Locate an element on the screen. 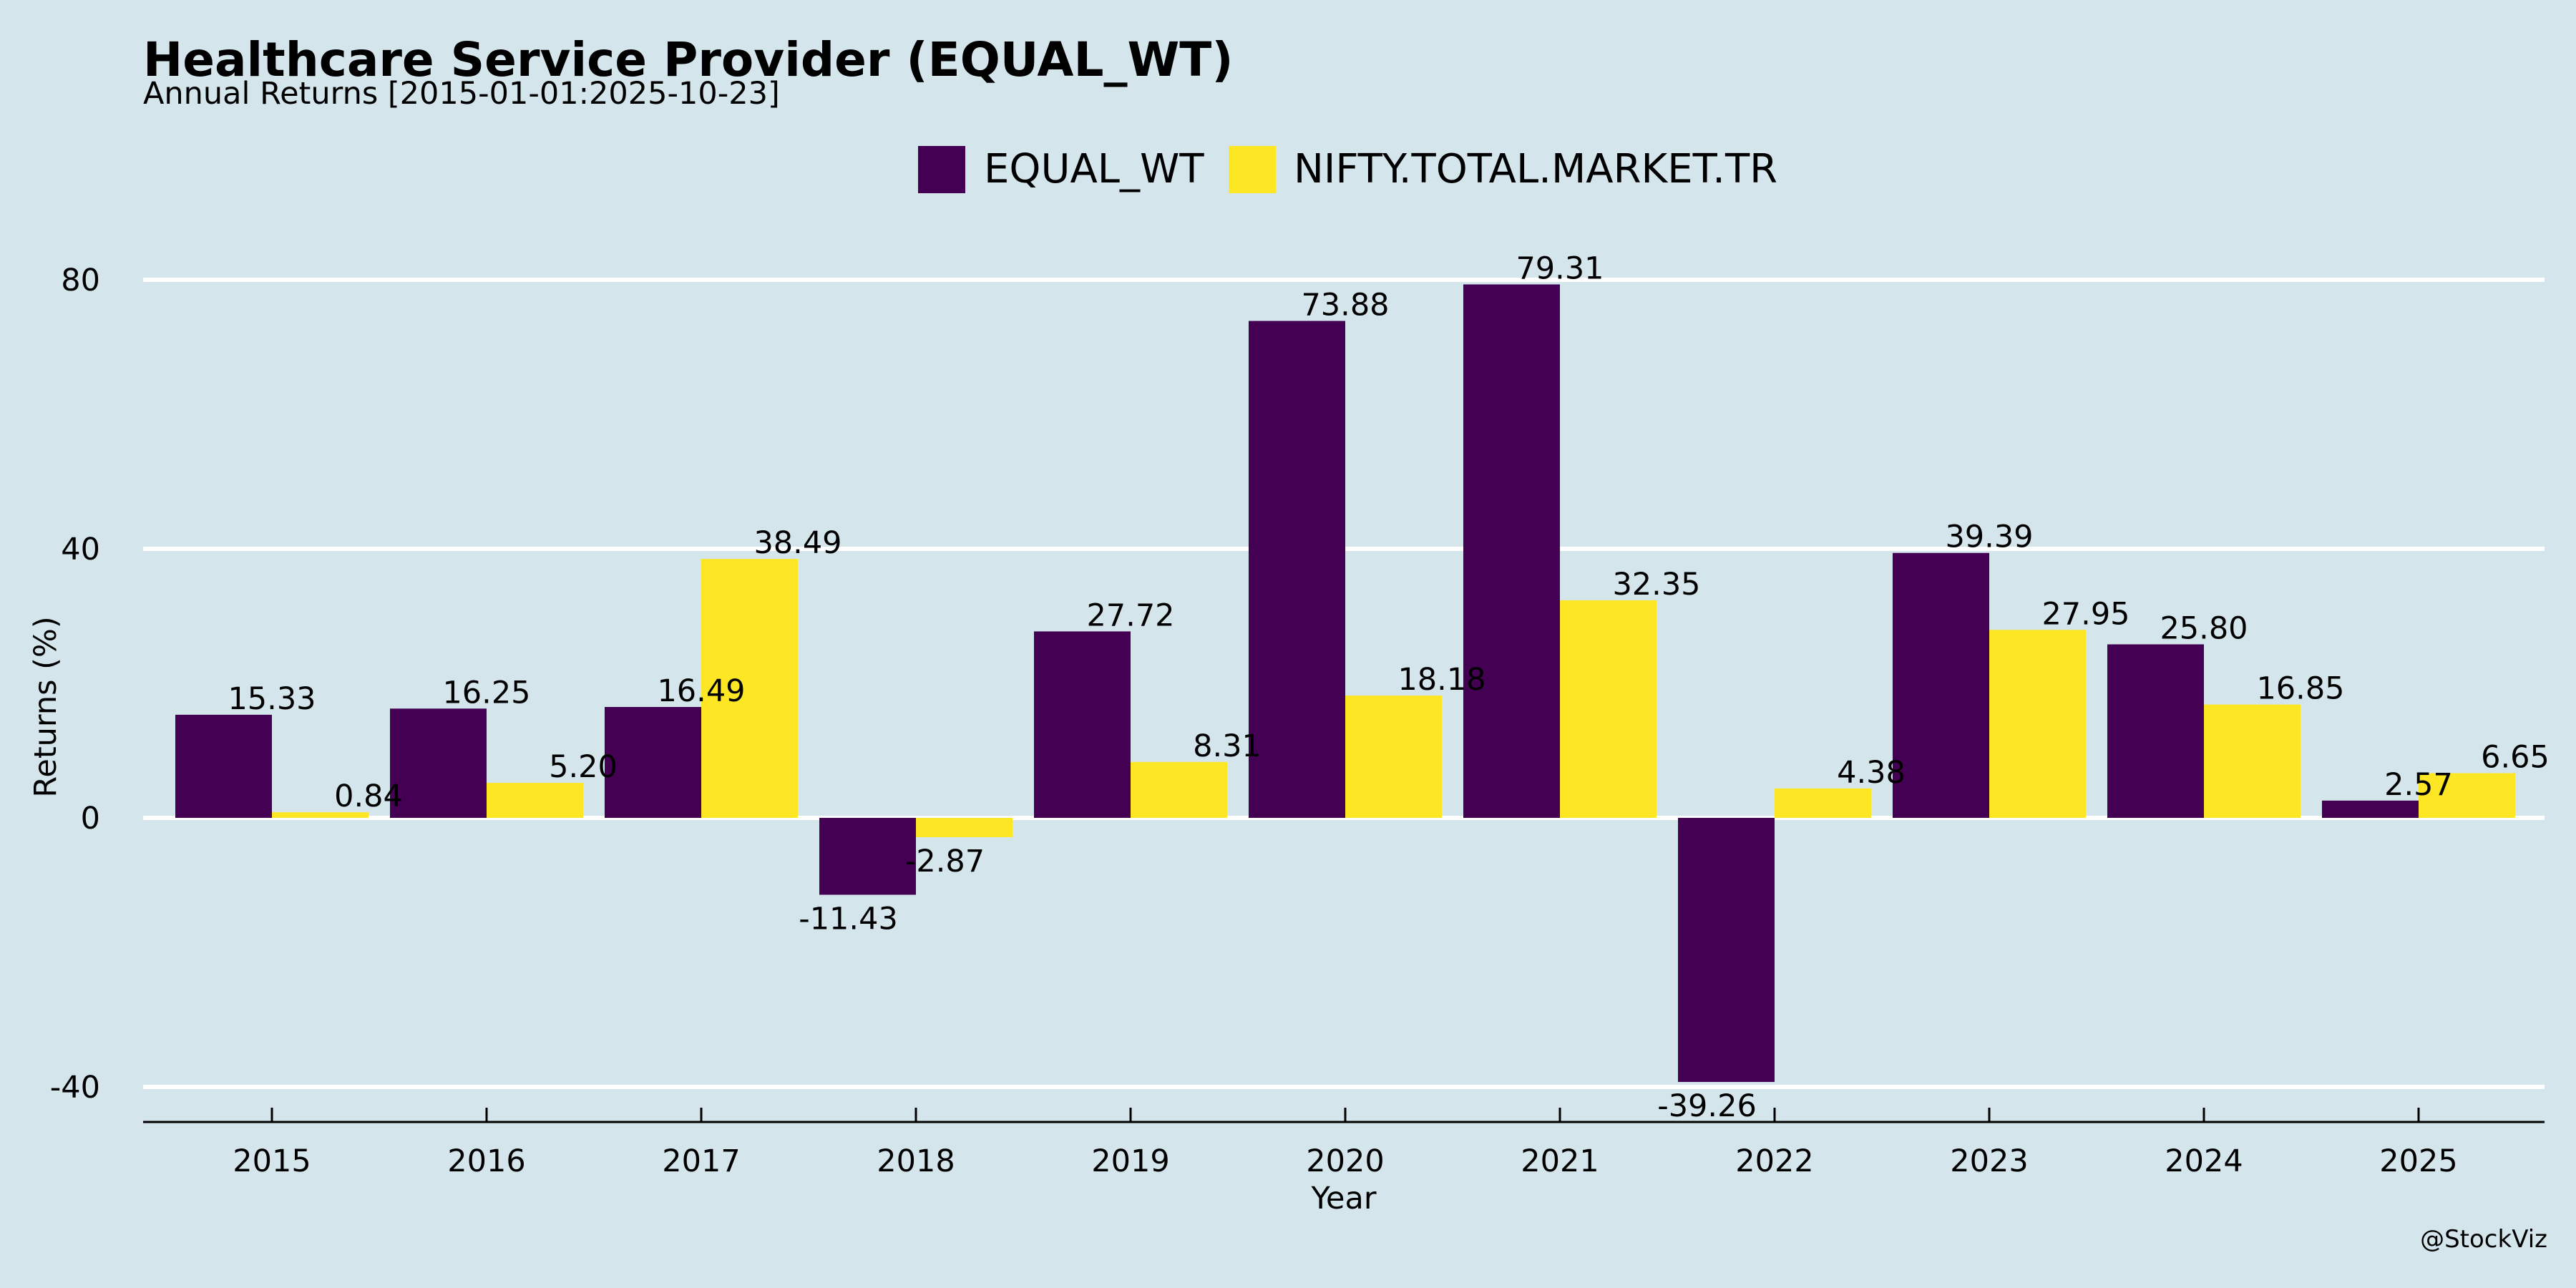 The height and width of the screenshot is (1288, 2576). data-label-equal-wt-2019: 27.72 is located at coordinates (1130, 615).